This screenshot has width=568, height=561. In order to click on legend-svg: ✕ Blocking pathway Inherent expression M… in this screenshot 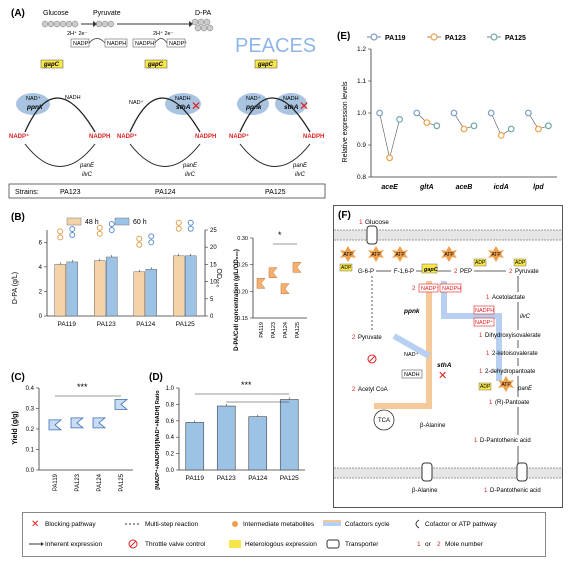, I will do `click(263, 534)`.